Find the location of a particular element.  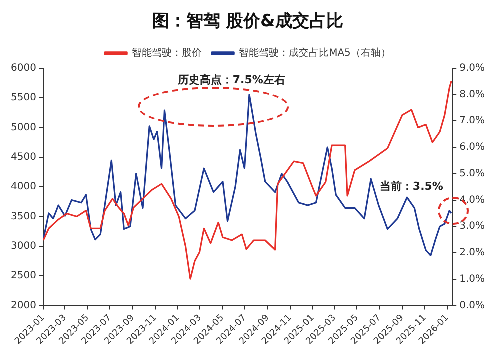

chart-title: 图：智驾 股价&成交占比 is located at coordinates (248, 22).